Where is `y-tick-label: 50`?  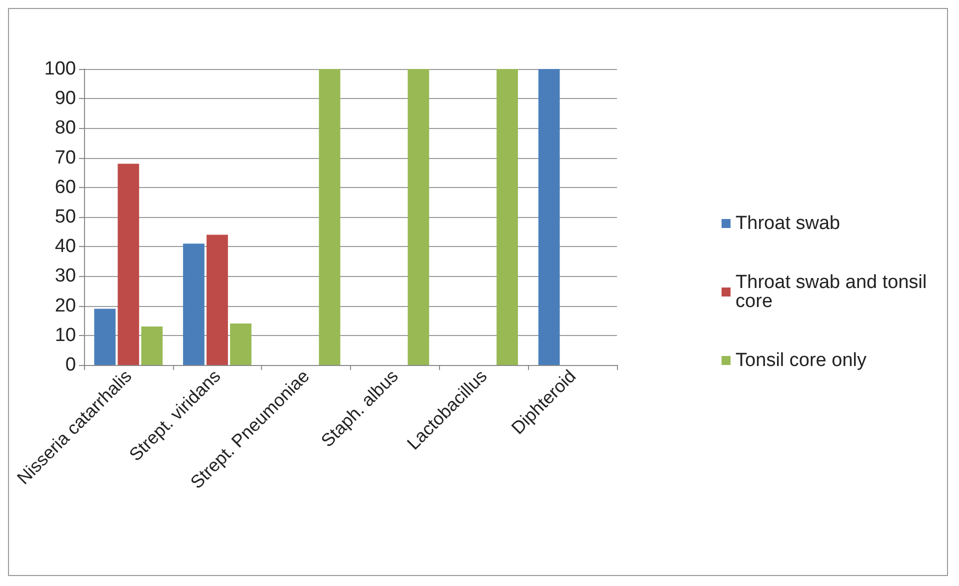 y-tick-label: 50 is located at coordinates (65, 217).